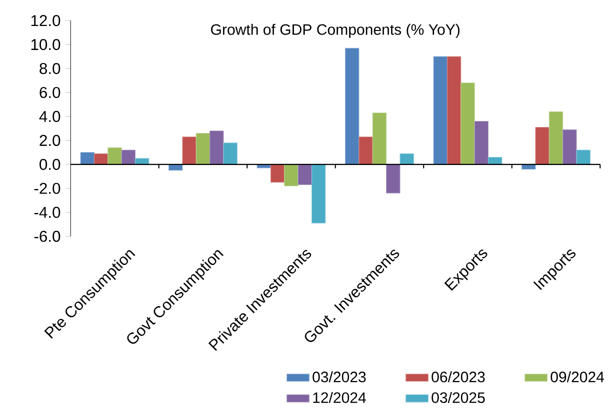 This screenshot has width=611, height=410. What do you see at coordinates (45, 44) in the screenshot?
I see `y-tick-label: 10.0` at bounding box center [45, 44].